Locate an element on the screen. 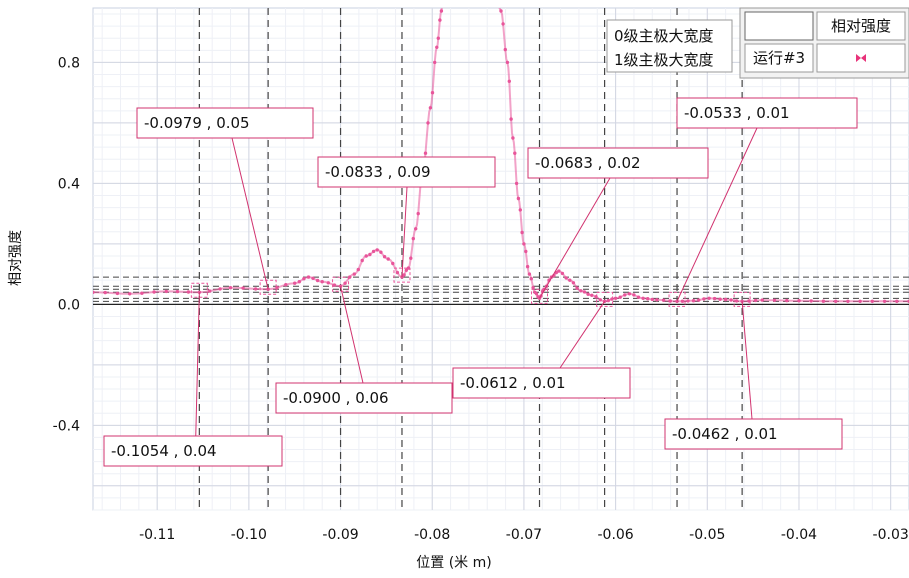 The image size is (909, 578). annotation-6: -0.0533 , 0.01 is located at coordinates (763, 202).